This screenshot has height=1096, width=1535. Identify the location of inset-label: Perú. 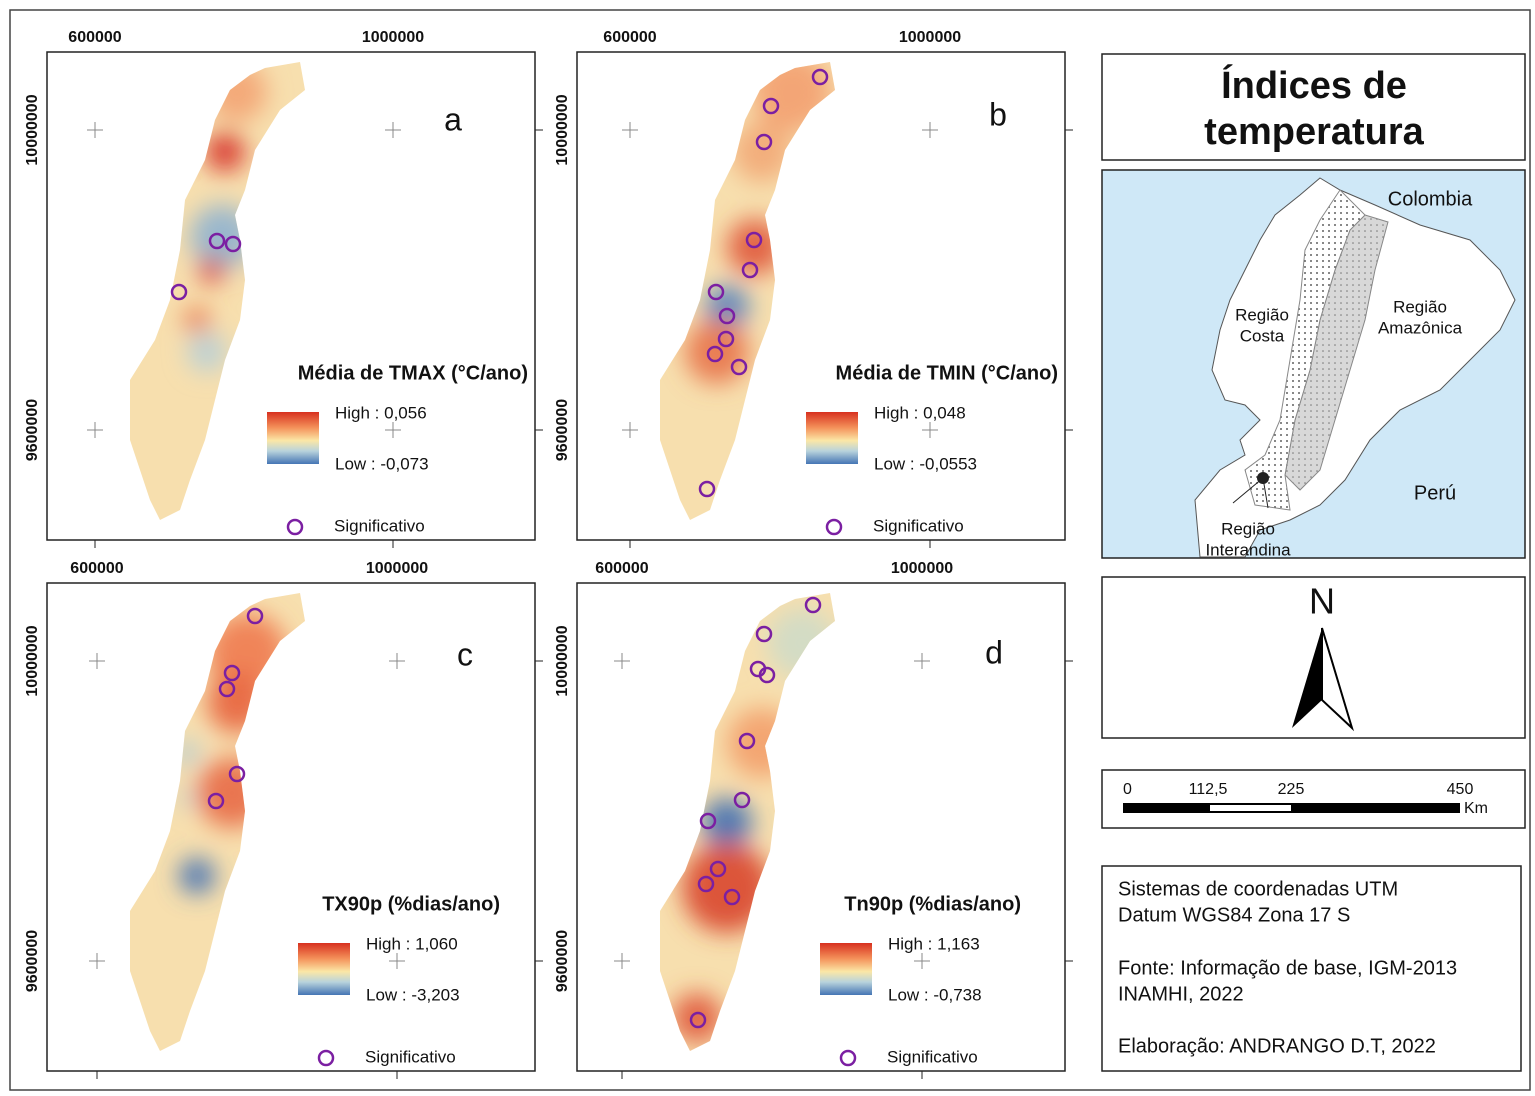
(1435, 493).